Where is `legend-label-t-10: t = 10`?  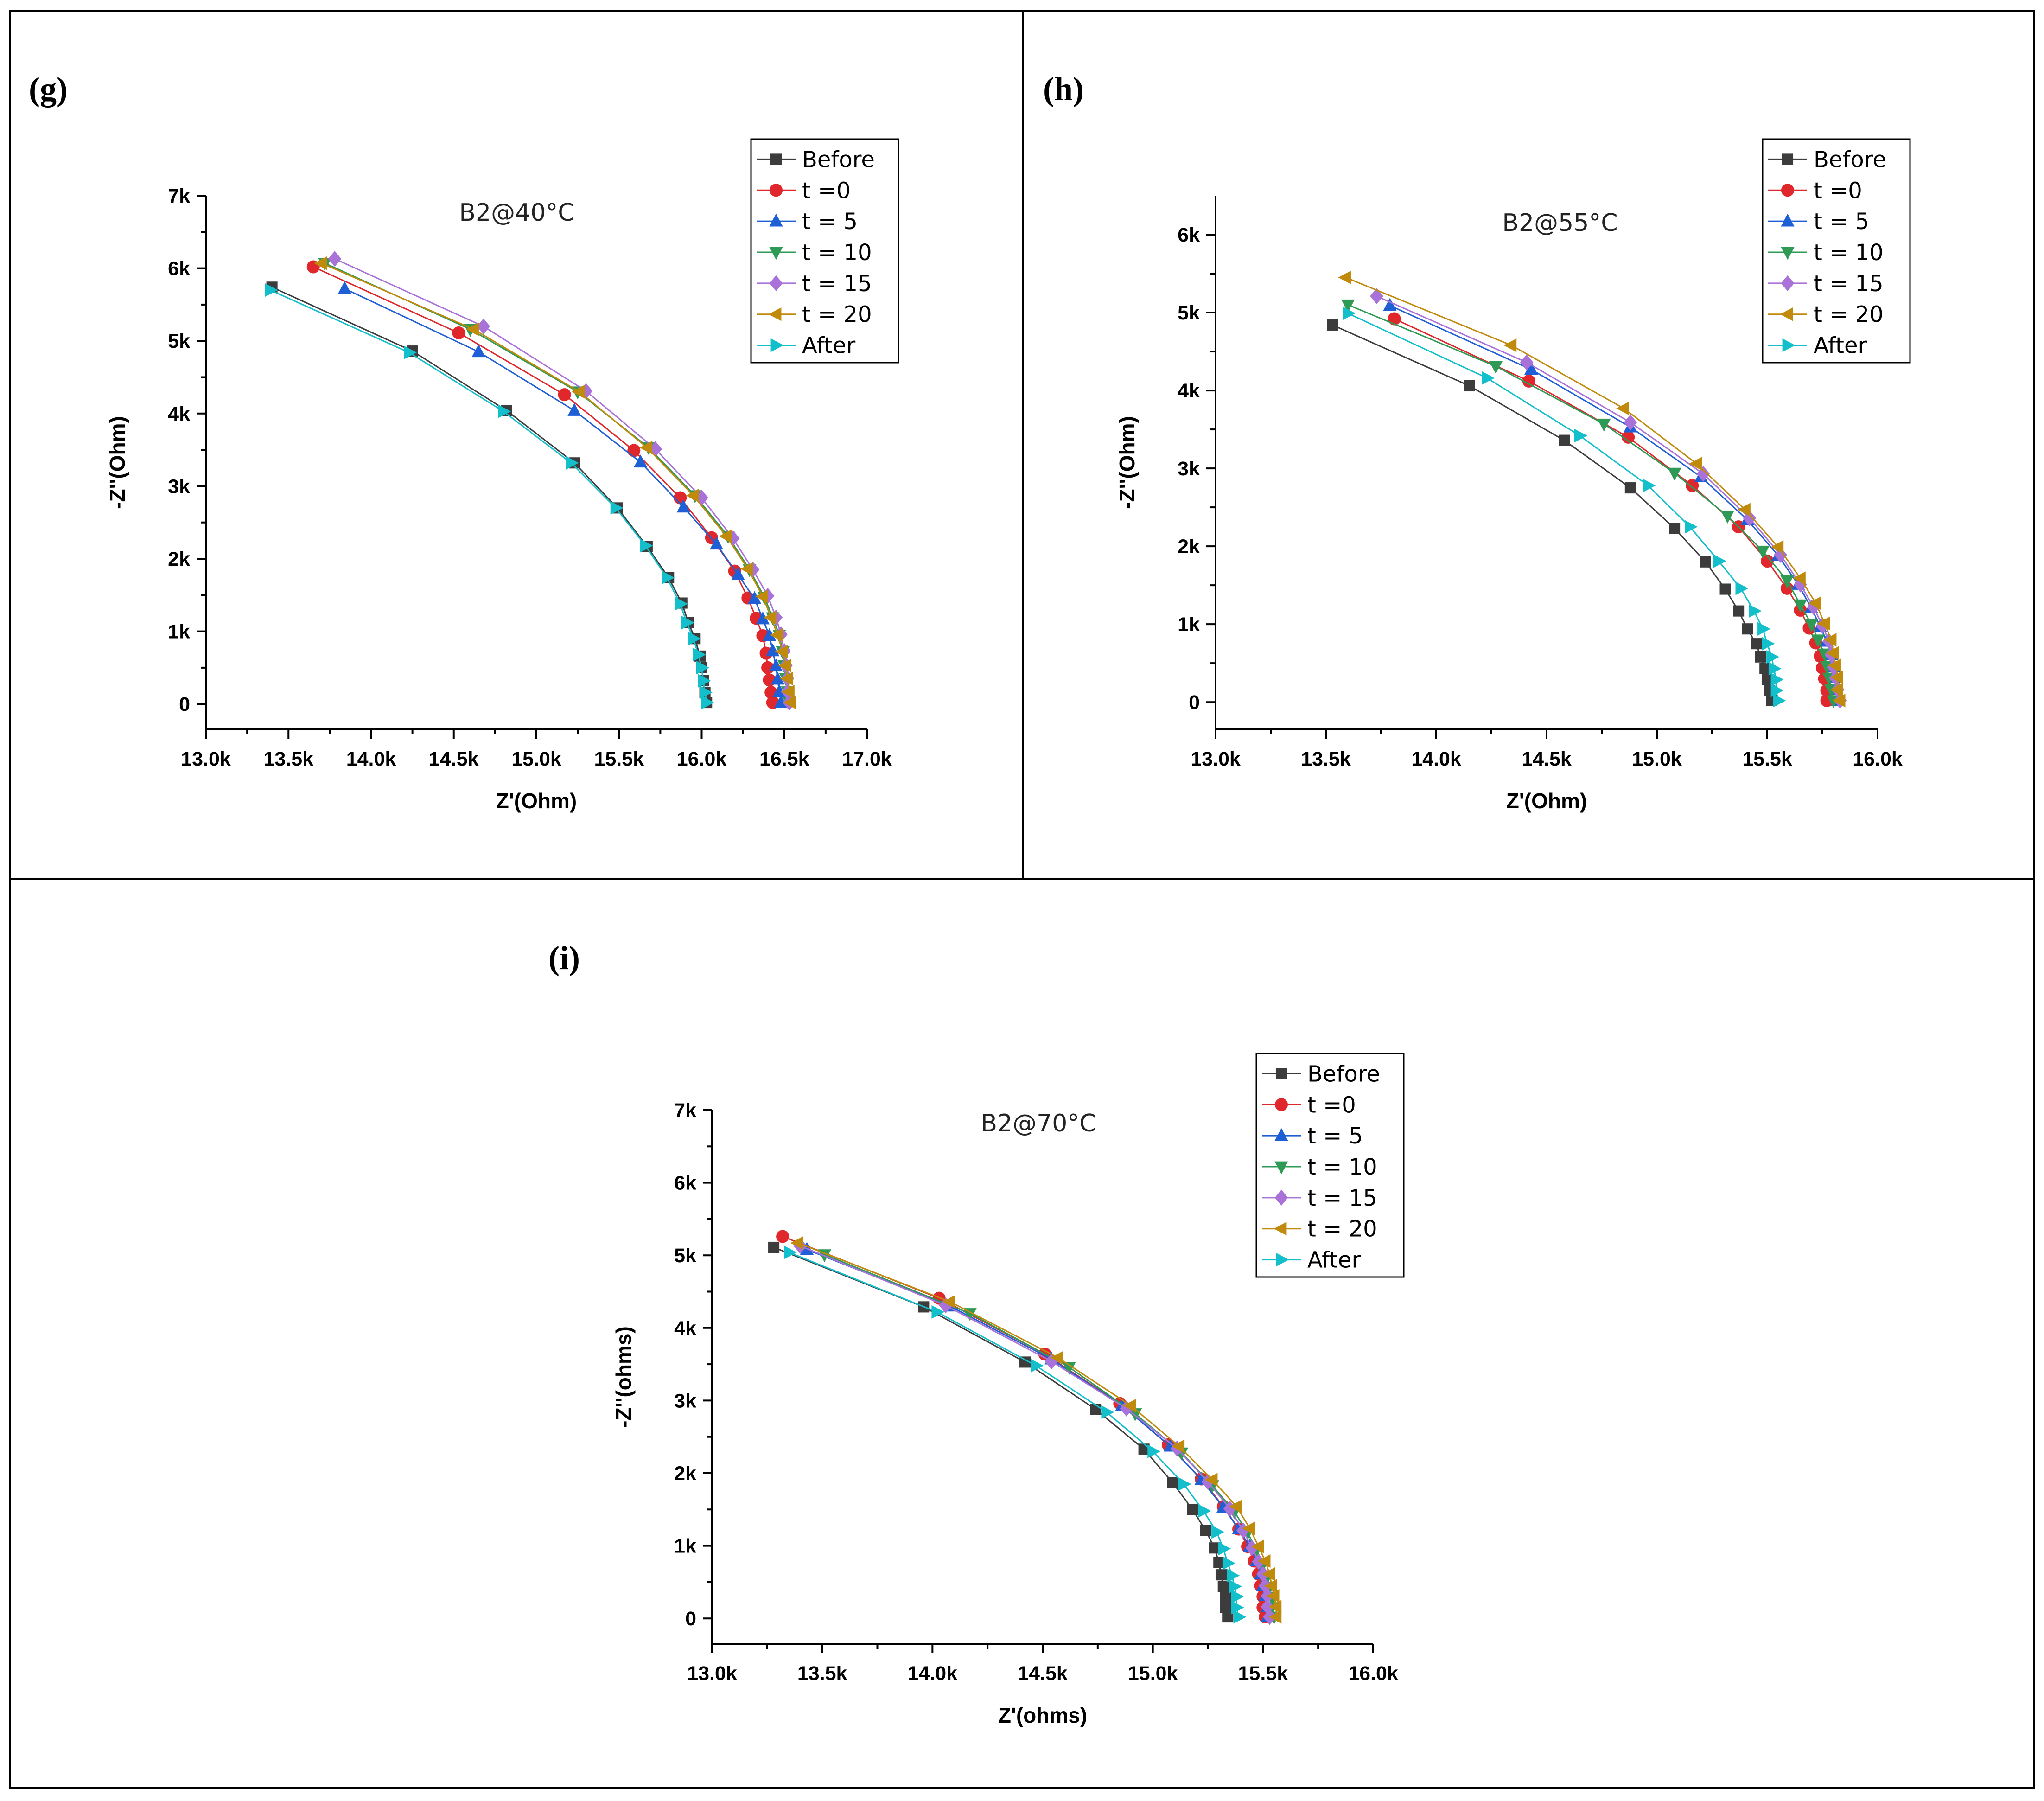
legend-label-t-10: t = 10 is located at coordinates (837, 253).